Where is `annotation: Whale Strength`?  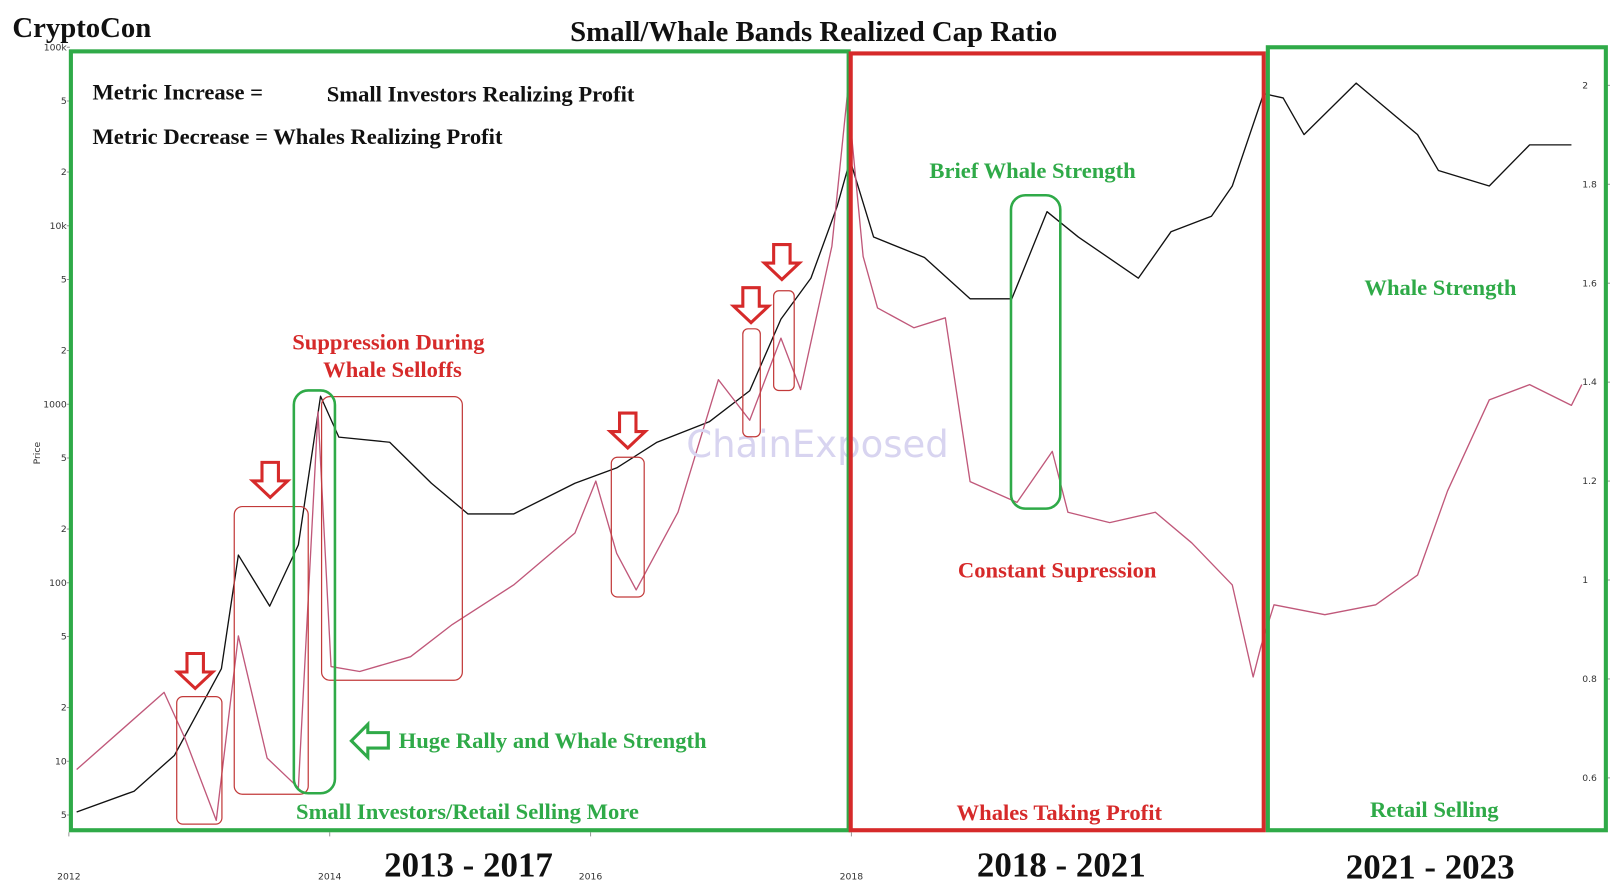
annotation: Whale Strength is located at coordinates (1440, 287).